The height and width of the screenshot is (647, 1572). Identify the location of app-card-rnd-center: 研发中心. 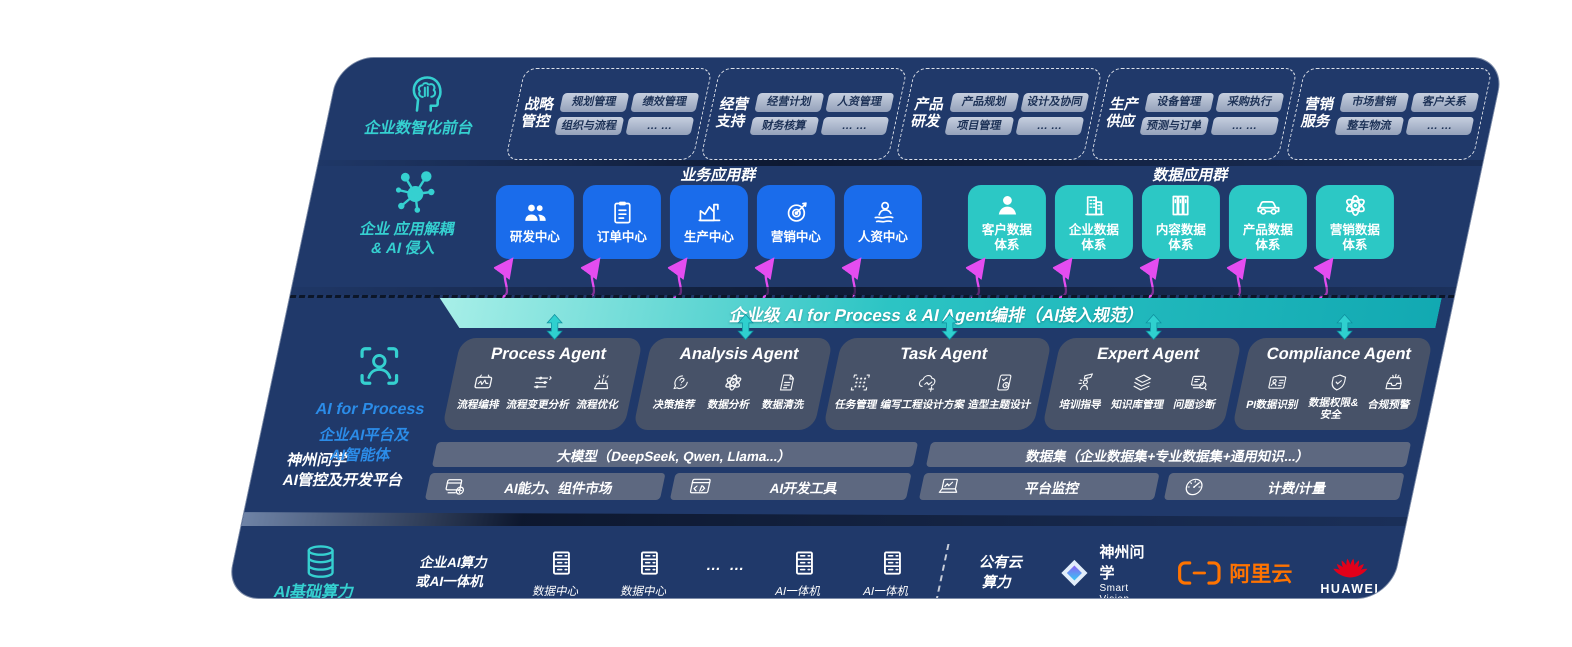
(533, 242).